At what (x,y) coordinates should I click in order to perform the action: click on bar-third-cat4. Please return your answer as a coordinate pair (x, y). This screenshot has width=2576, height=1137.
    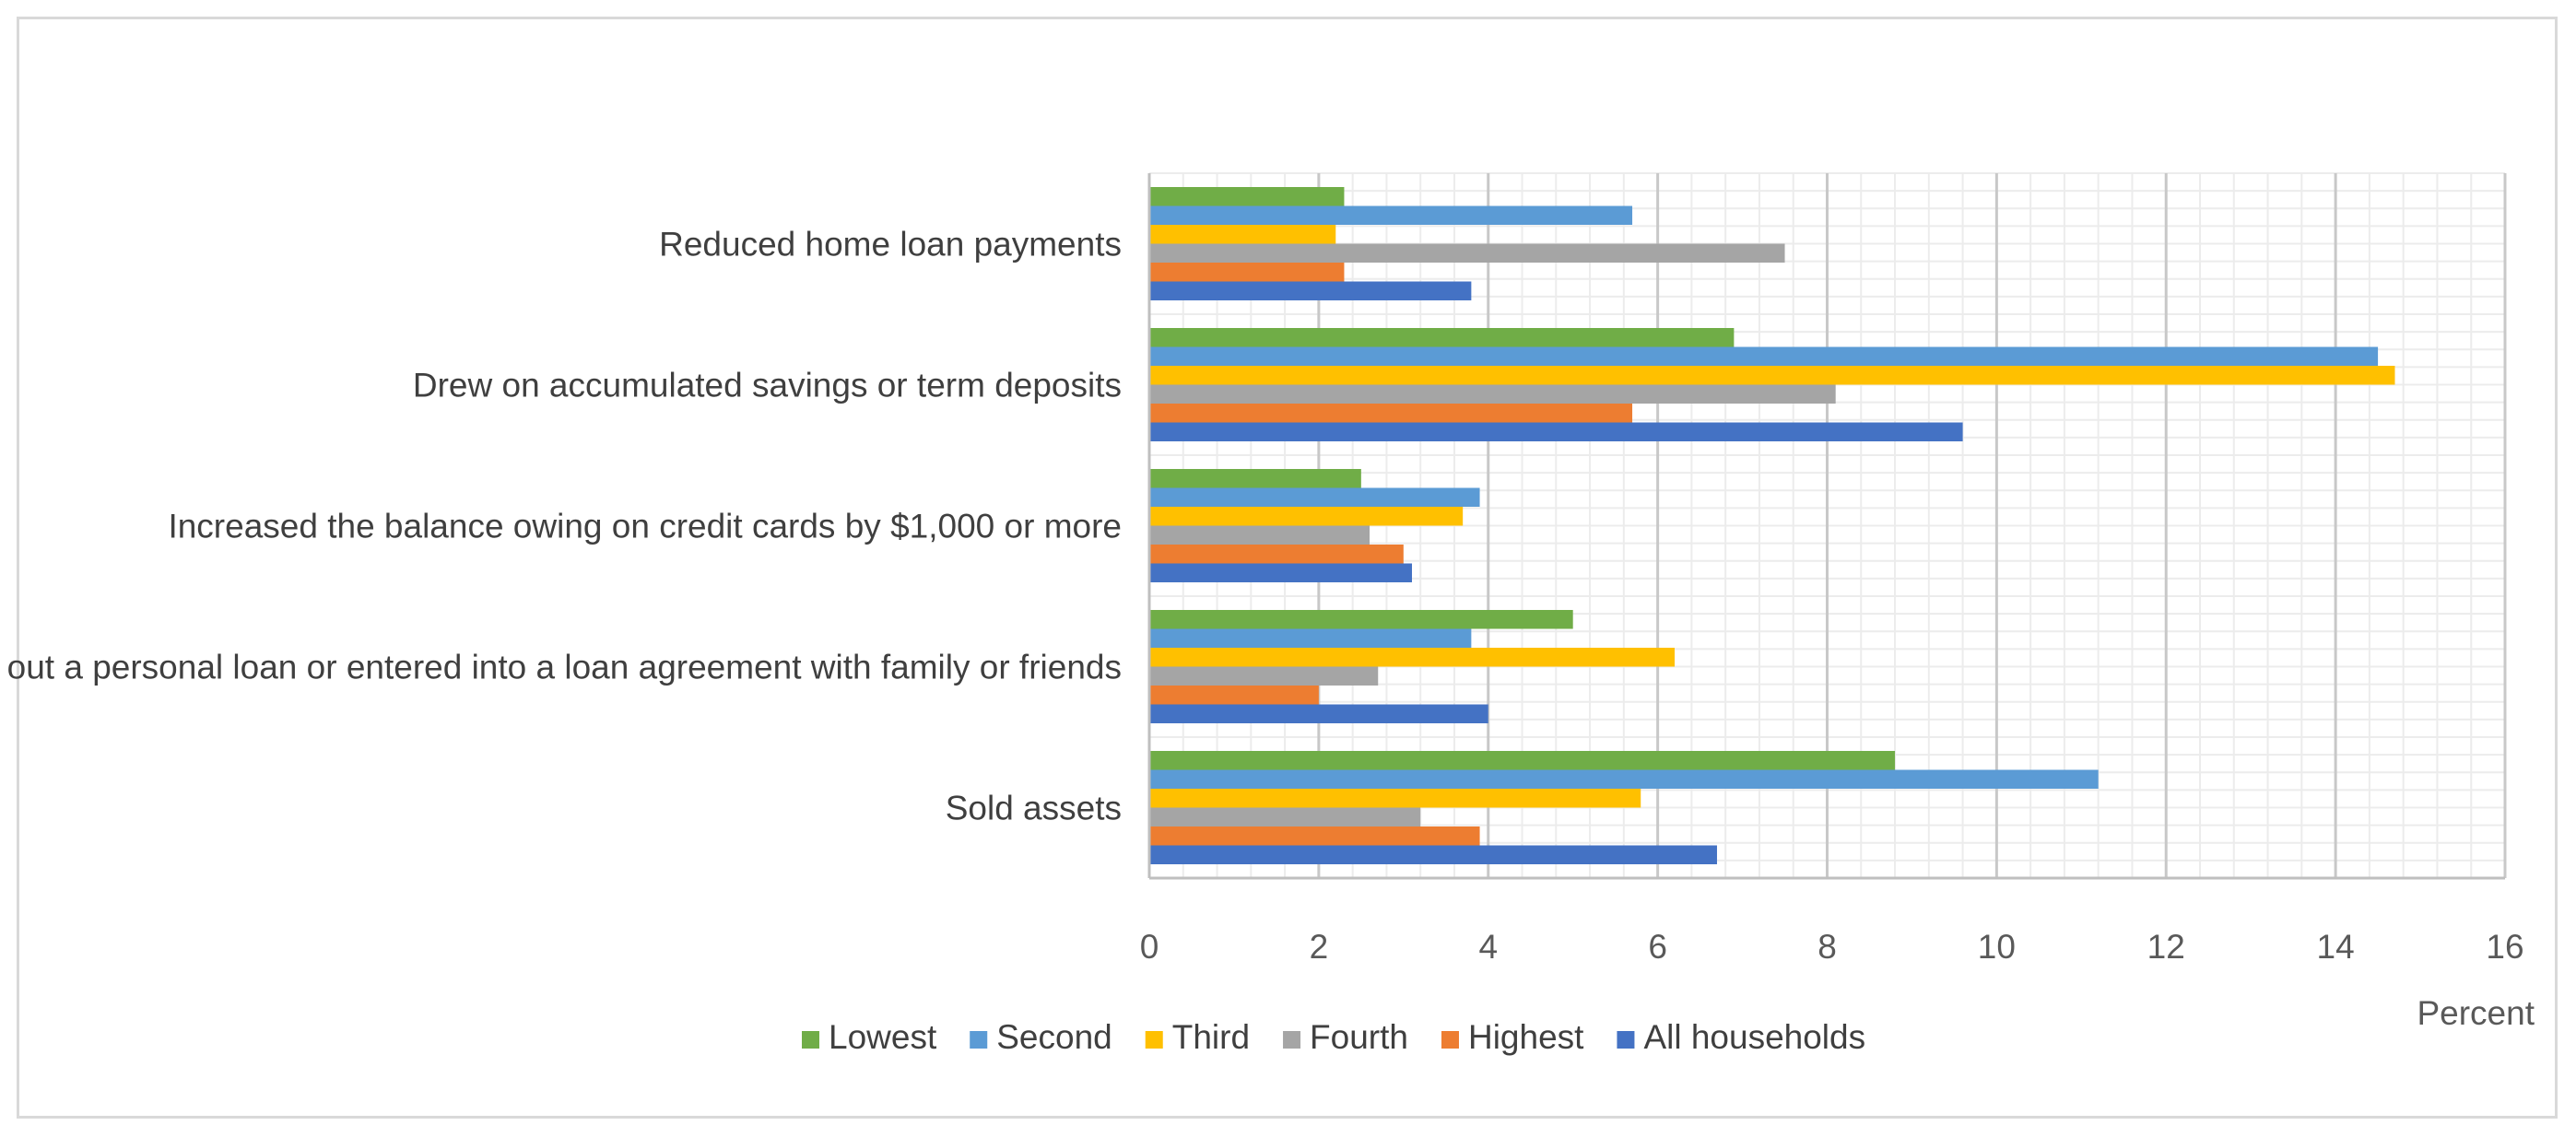
    Looking at the image, I should click on (1395, 798).